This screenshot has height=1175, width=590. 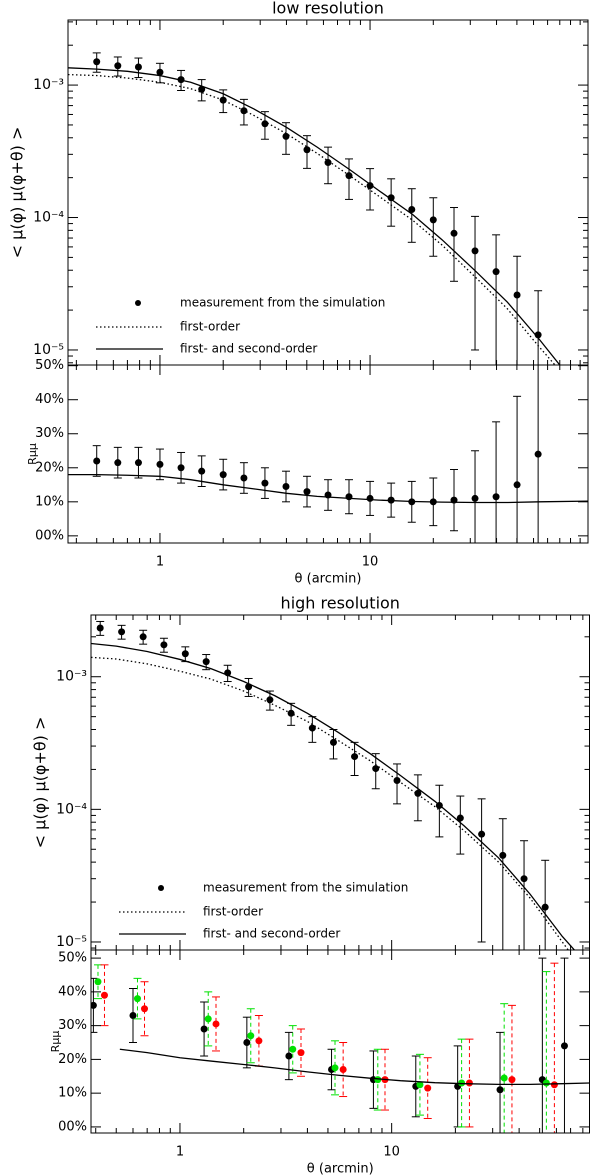 What do you see at coordinates (72, 958) in the screenshot?
I see `y-tick-label: 50%` at bounding box center [72, 958].